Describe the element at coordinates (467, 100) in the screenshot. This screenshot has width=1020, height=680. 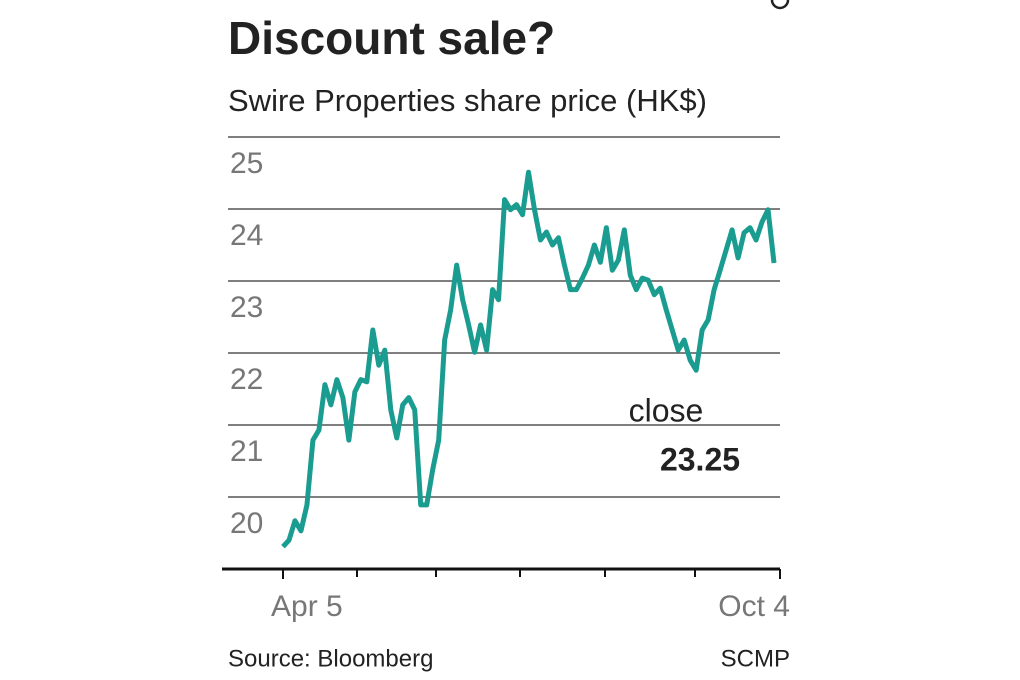
I see `chart-subtitle: Swire Properties share price (HK$)` at that location.